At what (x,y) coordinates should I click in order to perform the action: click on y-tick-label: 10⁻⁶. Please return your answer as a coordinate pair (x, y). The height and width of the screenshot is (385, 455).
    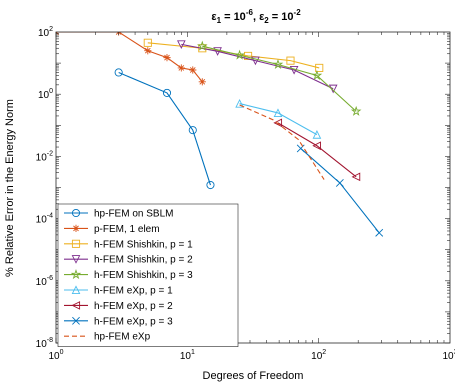
    Looking at the image, I should click on (44, 281).